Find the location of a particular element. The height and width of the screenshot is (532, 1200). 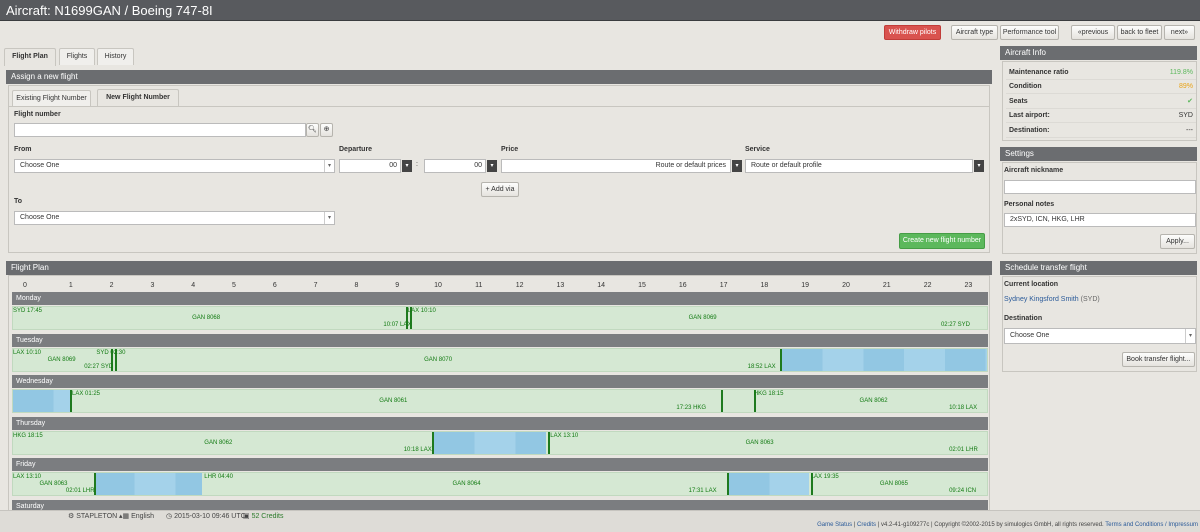

gear-icon: ⚙ is located at coordinates (71, 516).